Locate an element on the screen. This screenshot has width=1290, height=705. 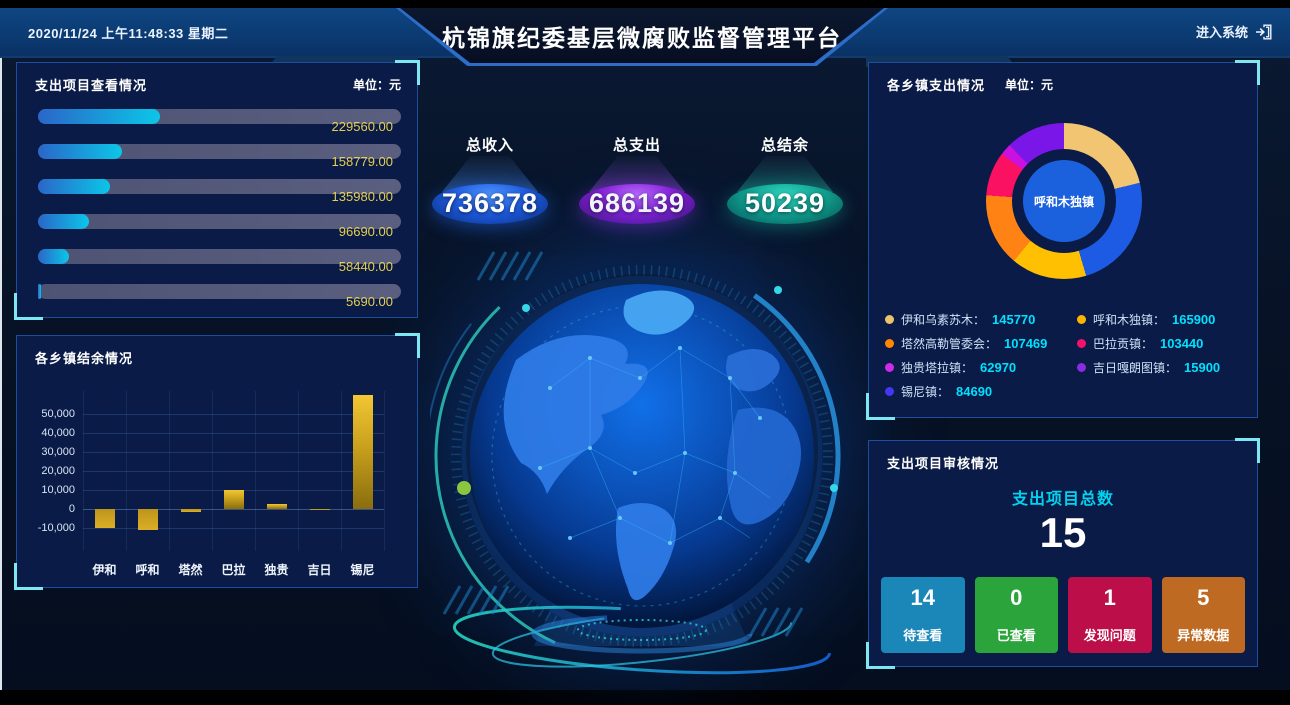
expense-bar-value: 5690.00 is located at coordinates (369, 301).